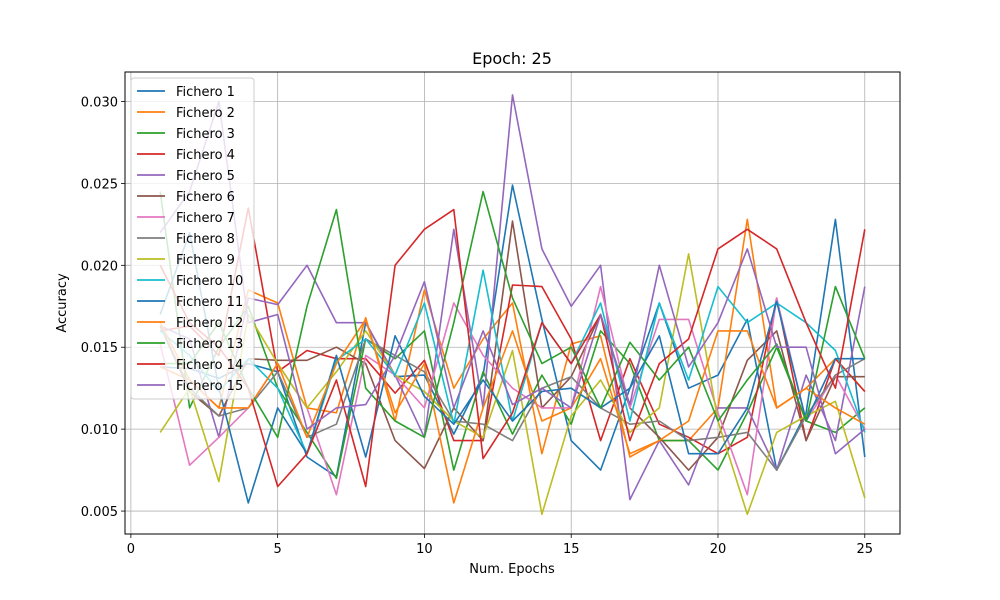 Image resolution: width=1000 pixels, height=600 pixels. What do you see at coordinates (278, 549) in the screenshot?
I see `x-tick-label: 5` at bounding box center [278, 549].